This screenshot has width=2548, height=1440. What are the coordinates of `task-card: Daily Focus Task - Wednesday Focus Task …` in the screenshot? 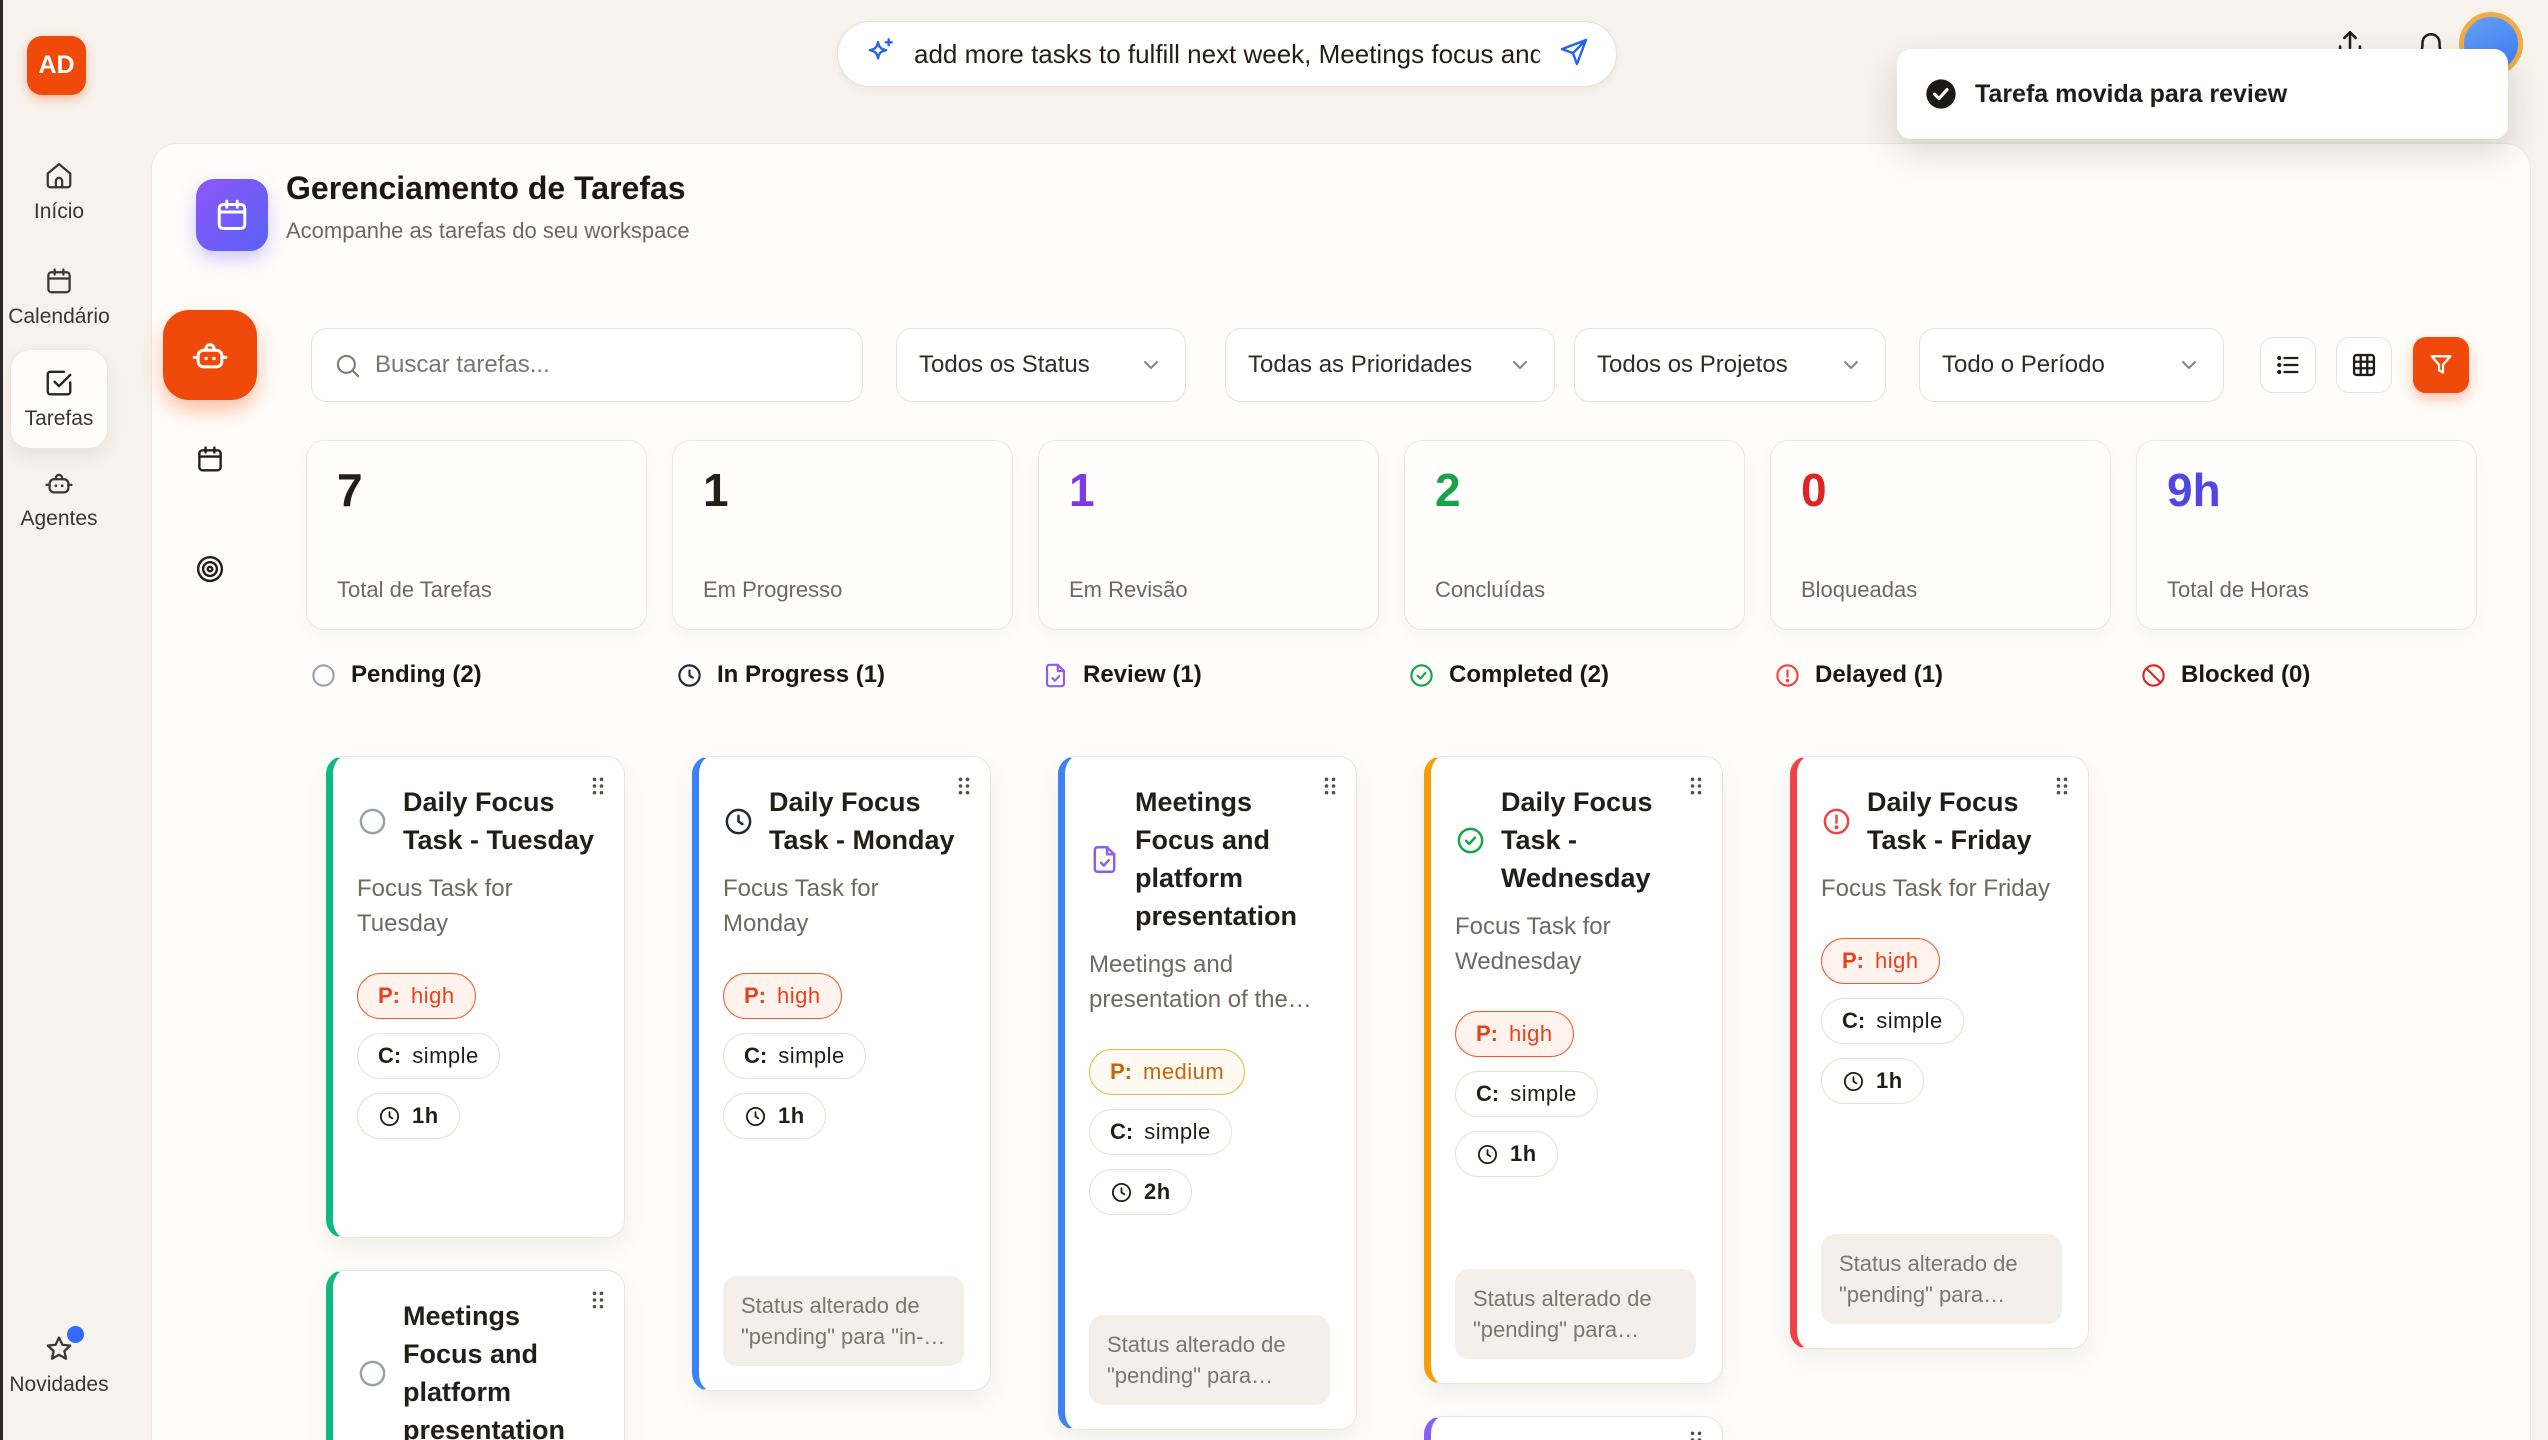 It's located at (1573, 1070).